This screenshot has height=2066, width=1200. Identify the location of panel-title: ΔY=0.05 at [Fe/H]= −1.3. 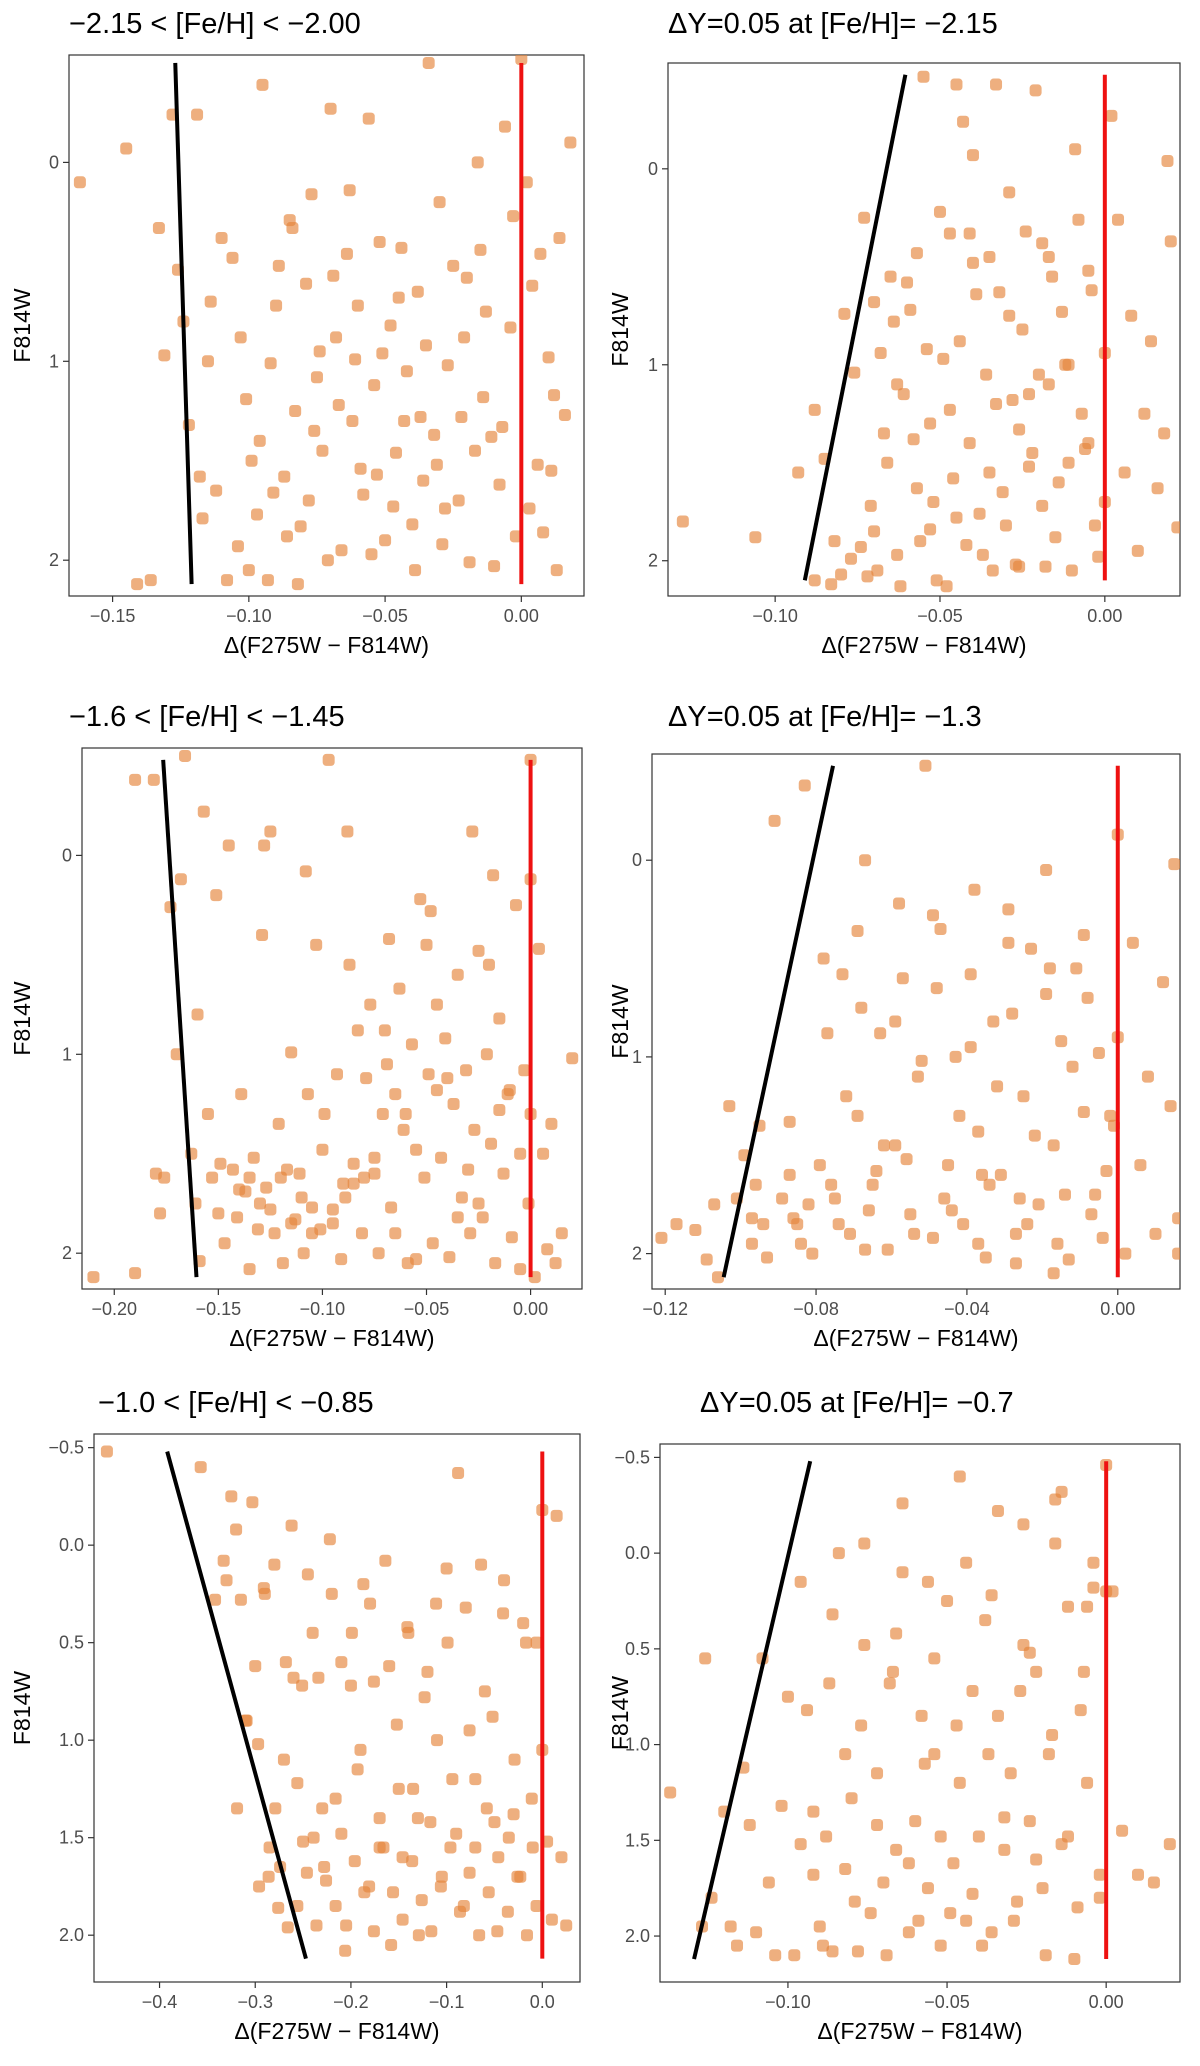
(825, 717).